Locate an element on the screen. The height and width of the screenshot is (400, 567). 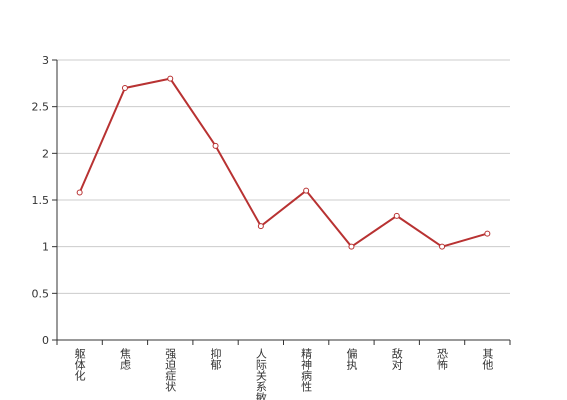
x-tick-label: 精神病性 is located at coordinates (306, 370).